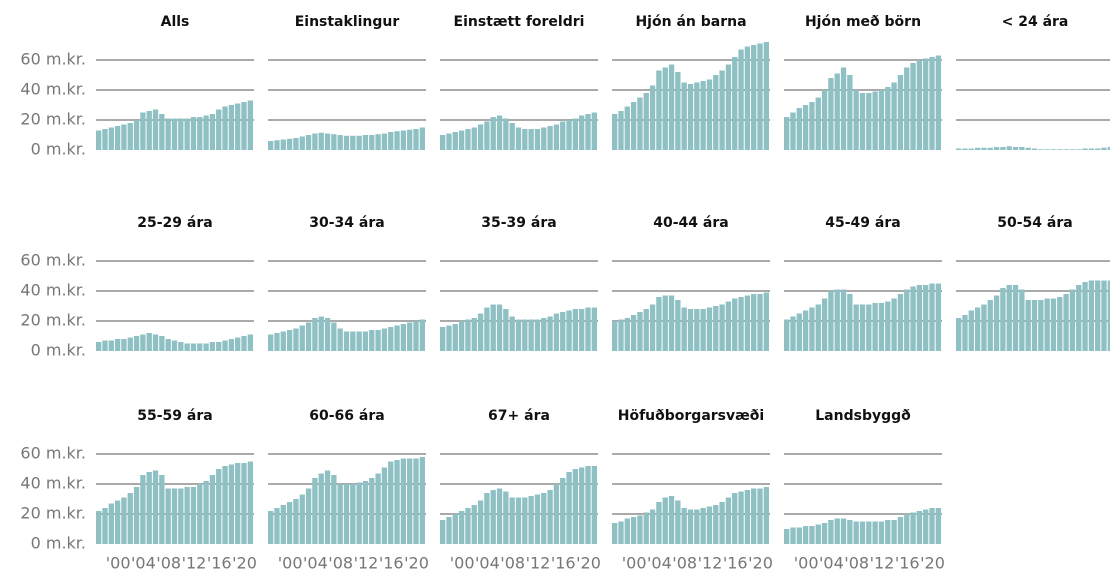 The image size is (1110, 572). Describe the element at coordinates (512, 563) in the screenshot. I see `x-tick-label: '08` at that location.